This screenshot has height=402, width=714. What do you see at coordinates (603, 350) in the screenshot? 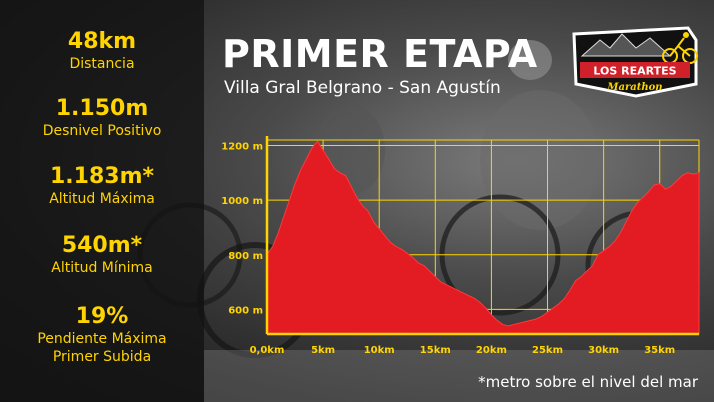
I see `x-tick-label-6: 30km` at bounding box center [603, 350].